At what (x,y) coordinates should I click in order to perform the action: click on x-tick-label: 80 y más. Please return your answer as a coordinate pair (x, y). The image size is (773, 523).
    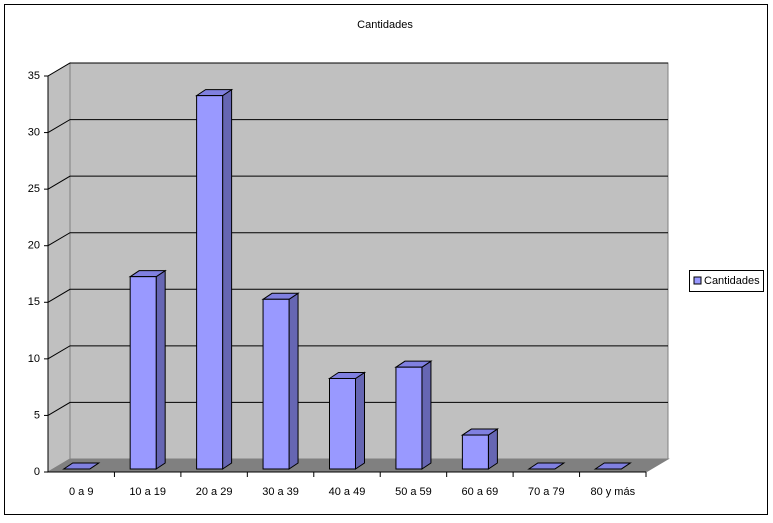
    Looking at the image, I should click on (612, 492).